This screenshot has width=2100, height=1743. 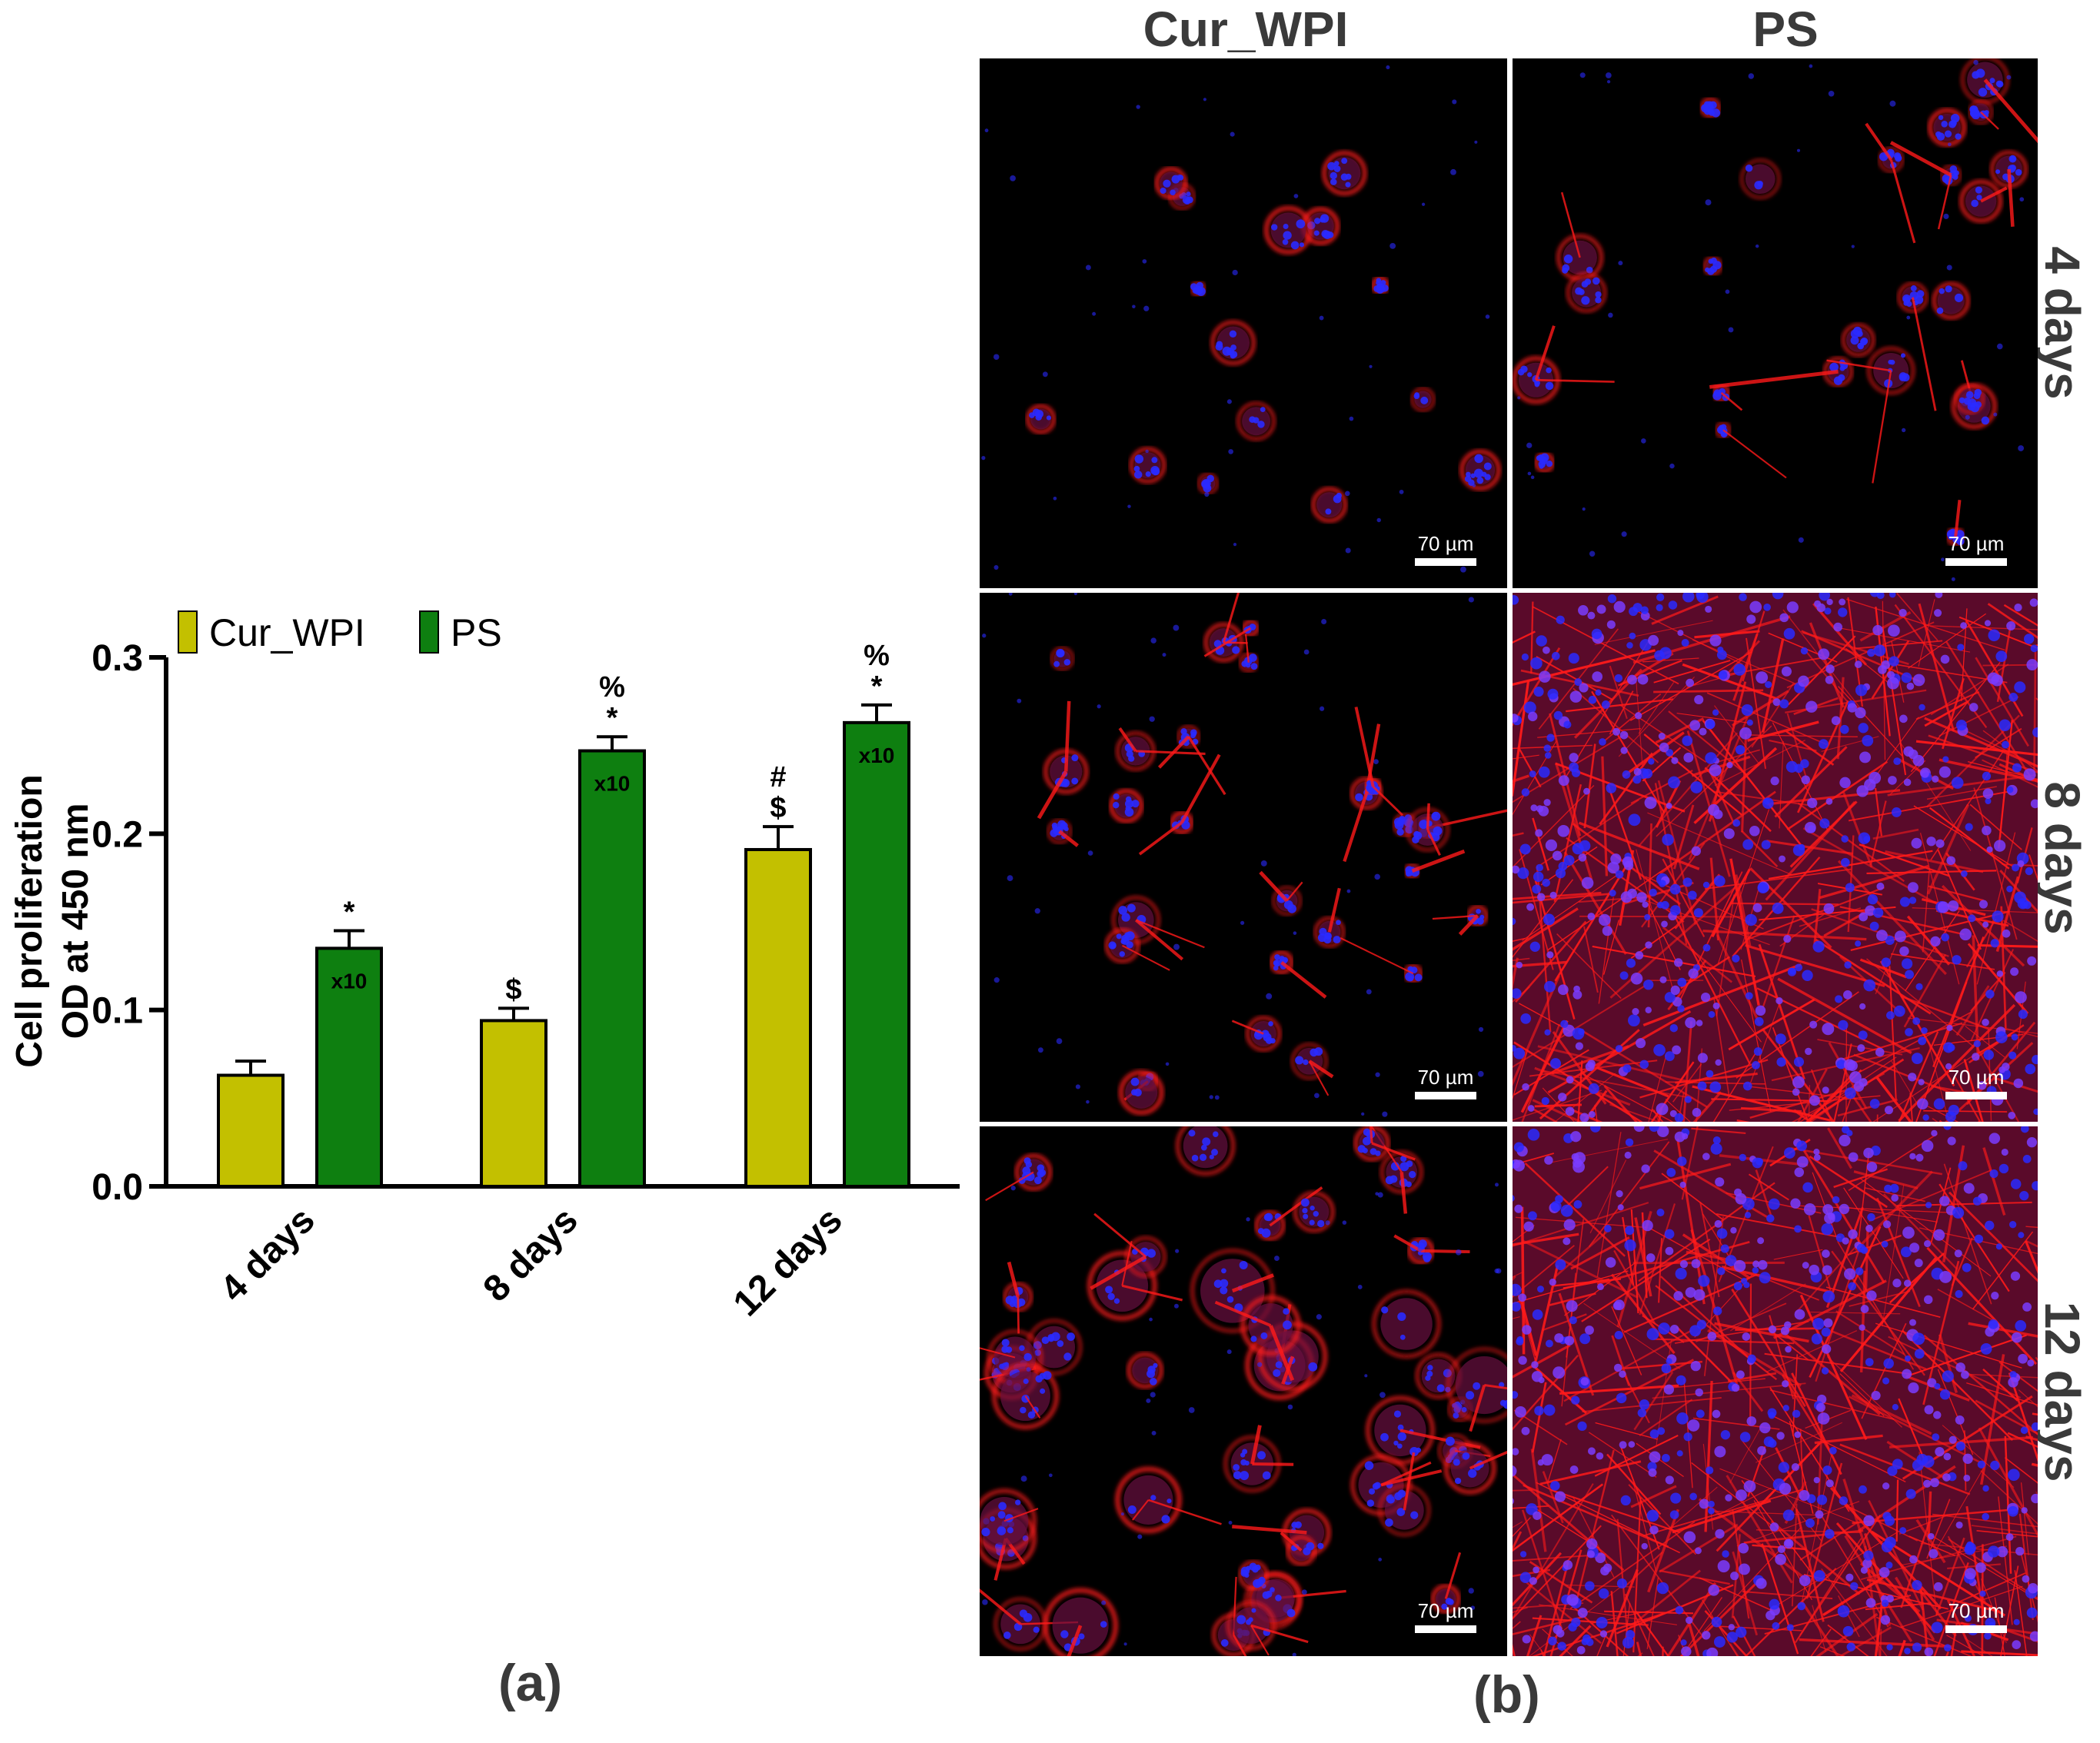 I want to click on row-label-12-days: 12 days, so click(x=2063, y=1392).